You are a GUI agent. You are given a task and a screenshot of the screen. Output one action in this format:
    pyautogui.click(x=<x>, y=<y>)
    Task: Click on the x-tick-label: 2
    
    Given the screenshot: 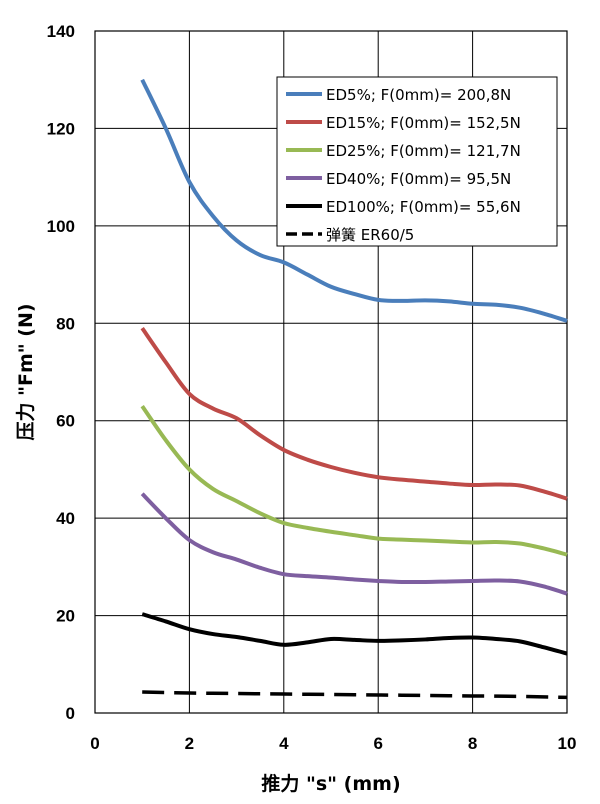 What is the action you would take?
    pyautogui.click(x=189, y=743)
    